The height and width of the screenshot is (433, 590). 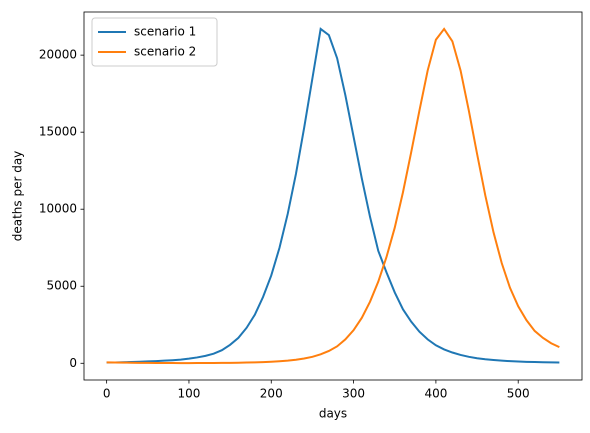 What do you see at coordinates (58, 209) in the screenshot?
I see `y-tick-label: 10000` at bounding box center [58, 209].